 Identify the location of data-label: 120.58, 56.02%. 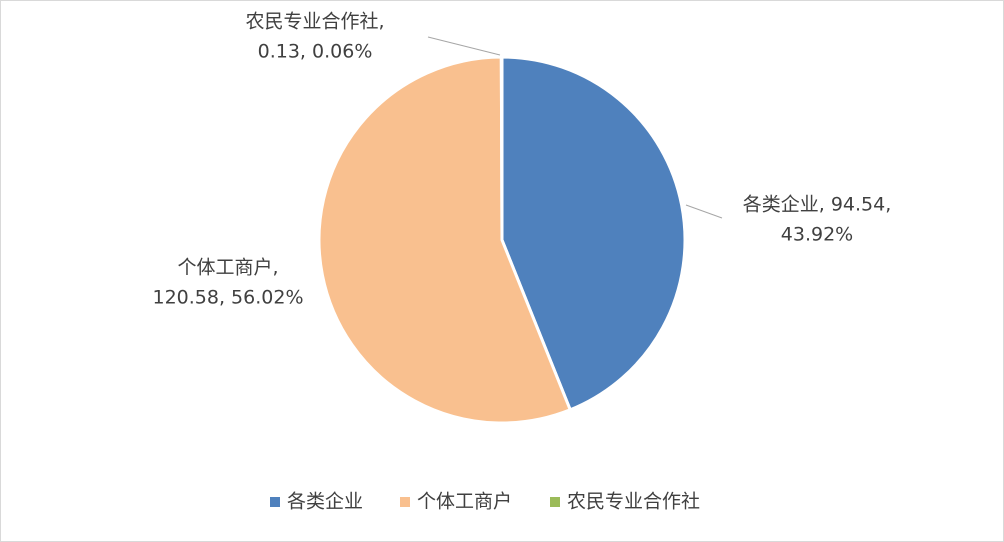
(227, 298).